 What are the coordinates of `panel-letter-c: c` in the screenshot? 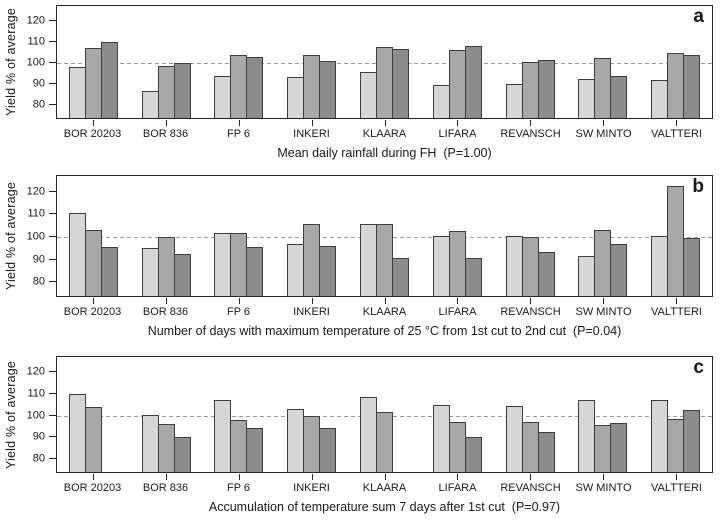 It's located at (698, 367).